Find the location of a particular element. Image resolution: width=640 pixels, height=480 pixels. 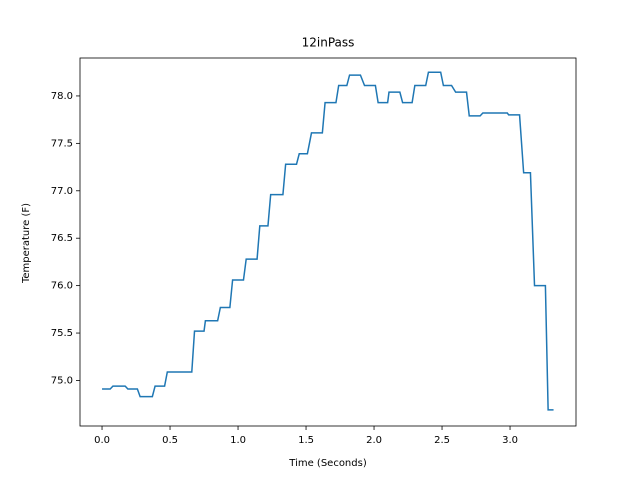

y-tick-label: 77.5 is located at coordinates (62, 143).